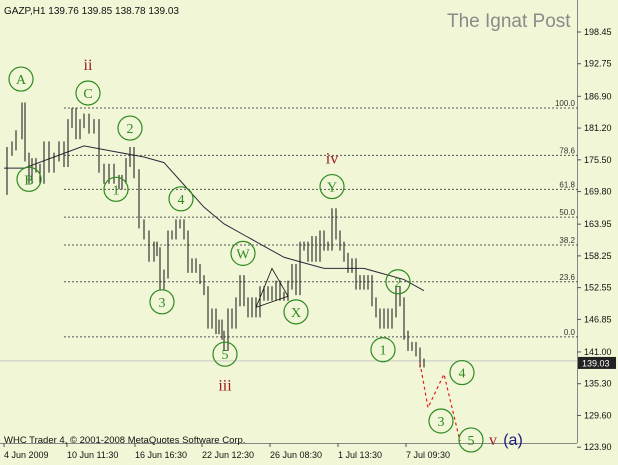  I want to click on price-tick-label: 163.95, so click(598, 224).